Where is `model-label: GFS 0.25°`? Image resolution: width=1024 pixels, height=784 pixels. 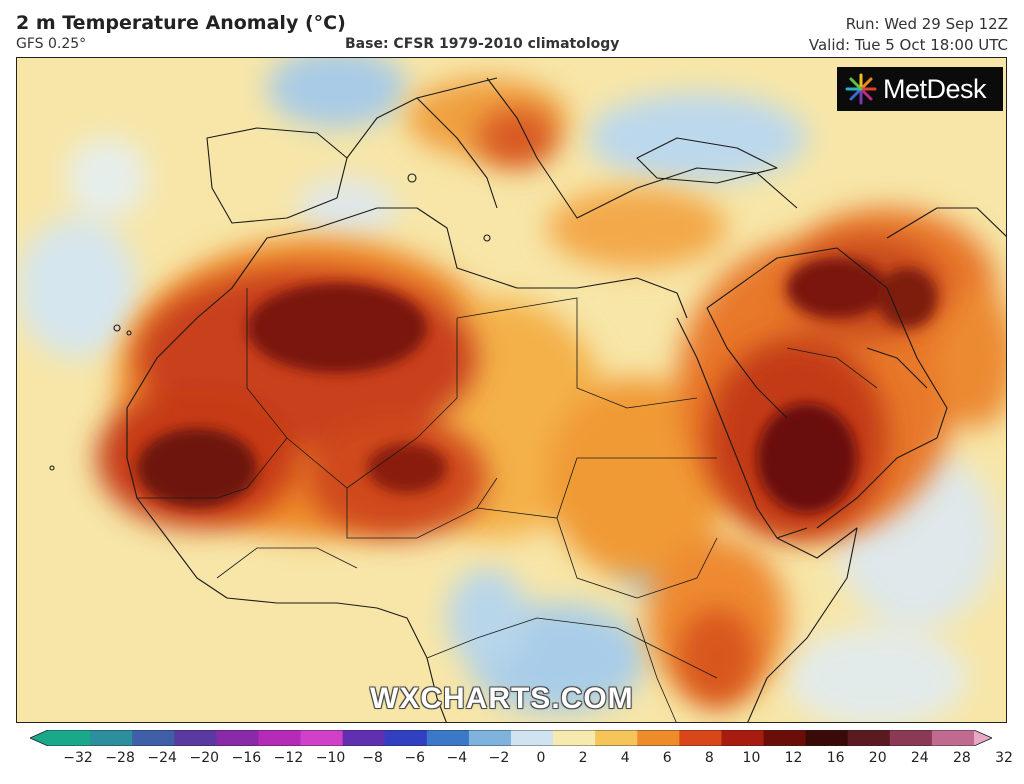
model-label: GFS 0.25° is located at coordinates (51, 44).